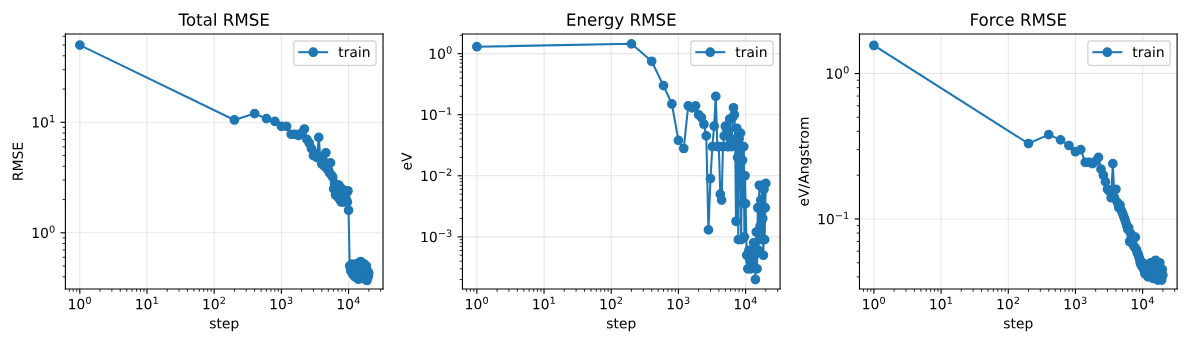 Image resolution: width=1189 pixels, height=340 pixels. Describe the element at coordinates (436, 236) in the screenshot. I see `y-tick-label: 10$^{−3}$` at that location.